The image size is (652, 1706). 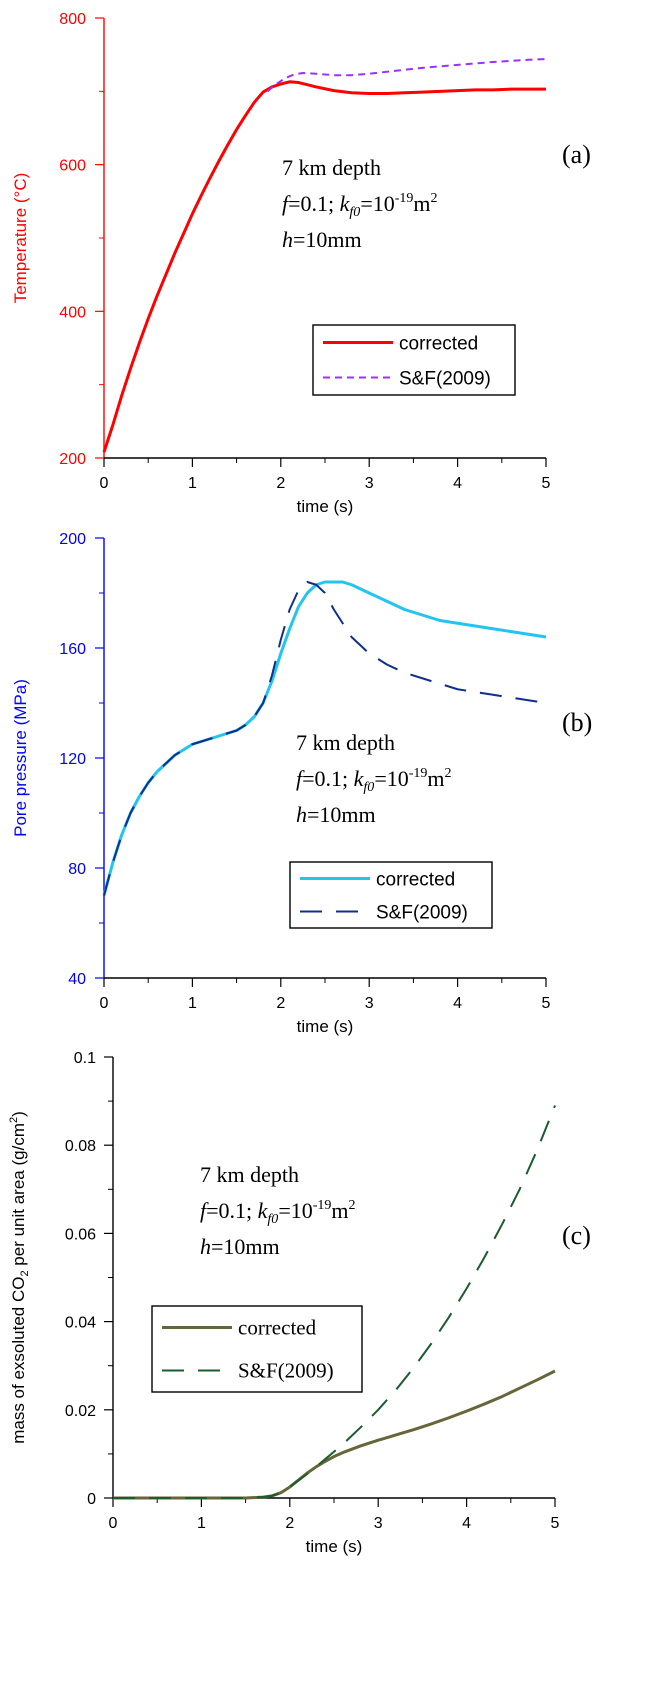 I want to click on y-tick-label: 0.02, so click(x=80, y=1411).